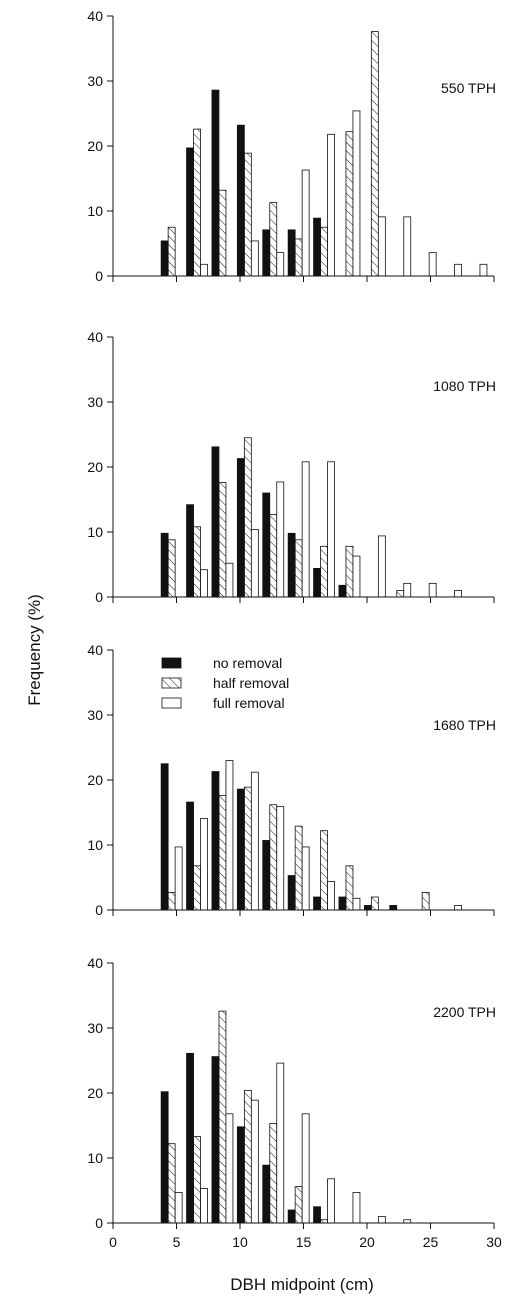 This screenshot has width=507, height=1301. Describe the element at coordinates (34, 649) in the screenshot. I see `y-axis-title: Frequency (%)` at that location.